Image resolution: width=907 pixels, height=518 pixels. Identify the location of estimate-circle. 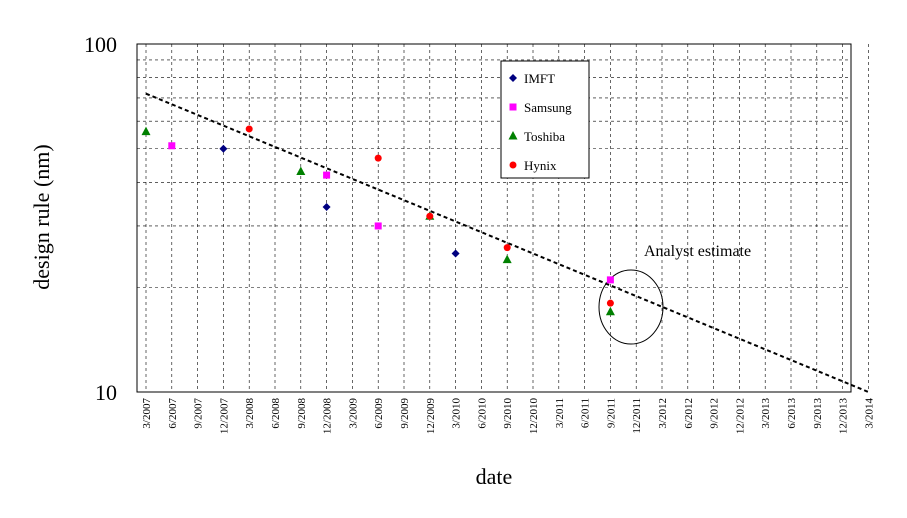
(631, 307).